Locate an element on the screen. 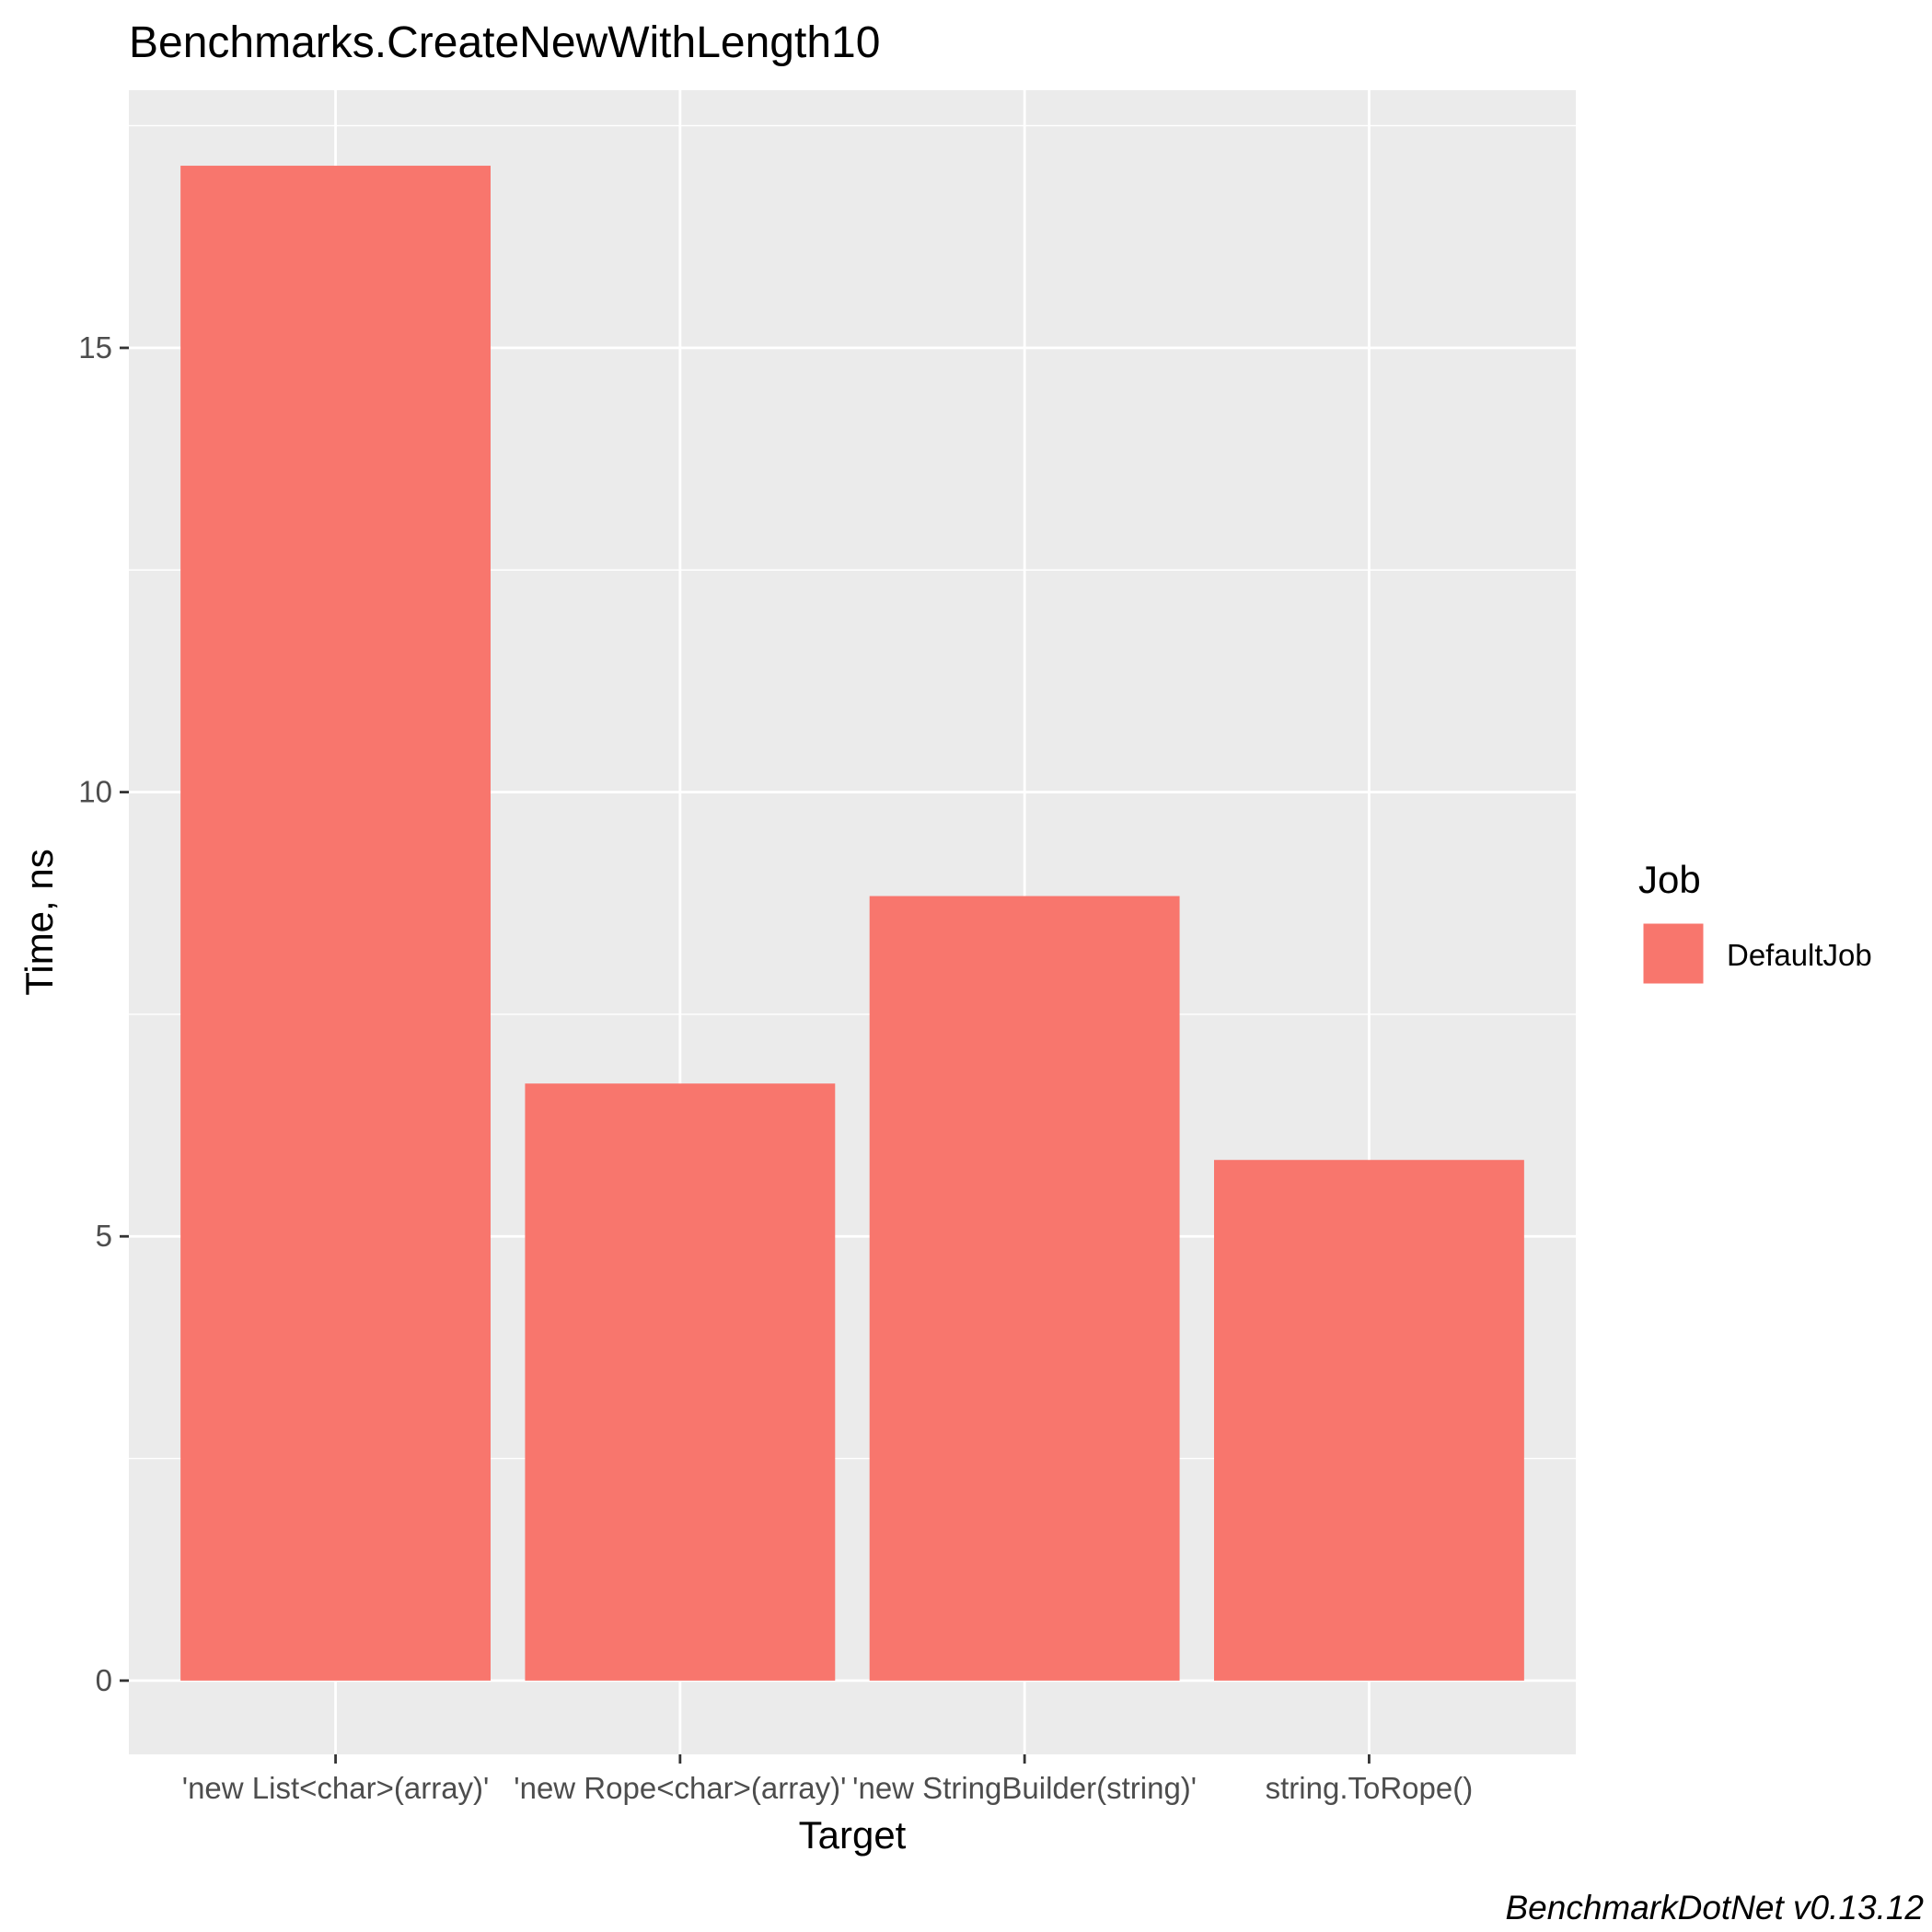 Image resolution: width=1932 pixels, height=1932 pixels. x-tick-label: 'new List<char>(array)' is located at coordinates (336, 1788).